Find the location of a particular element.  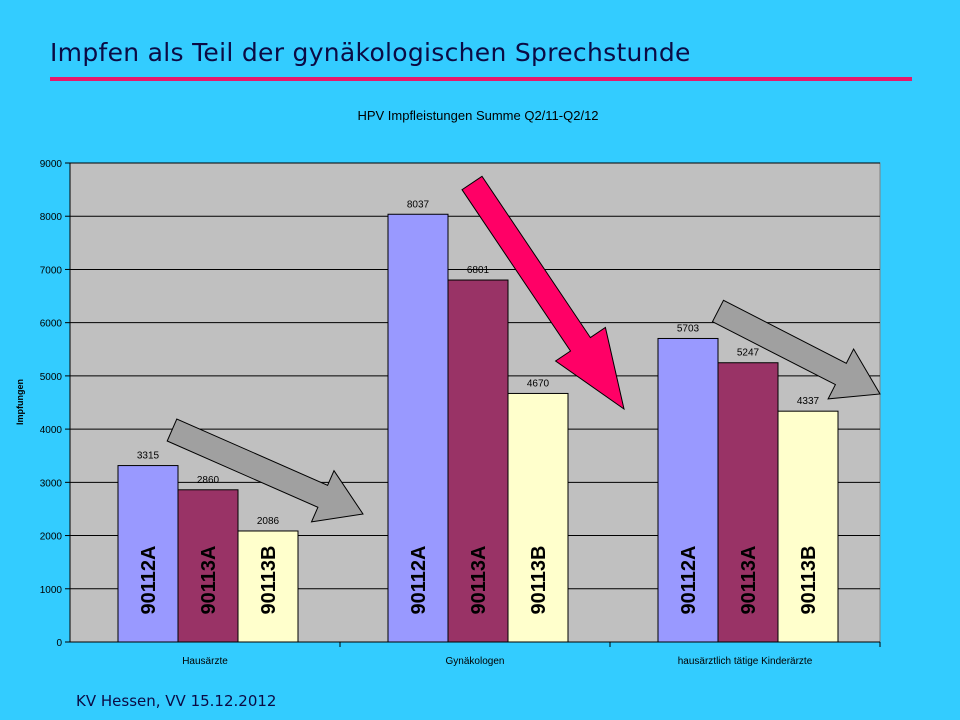

data-label: 5703 is located at coordinates (688, 328).